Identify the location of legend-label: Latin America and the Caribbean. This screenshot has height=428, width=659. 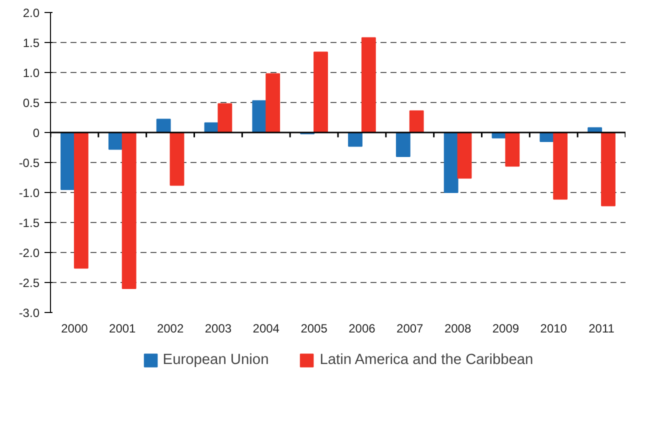
(427, 360).